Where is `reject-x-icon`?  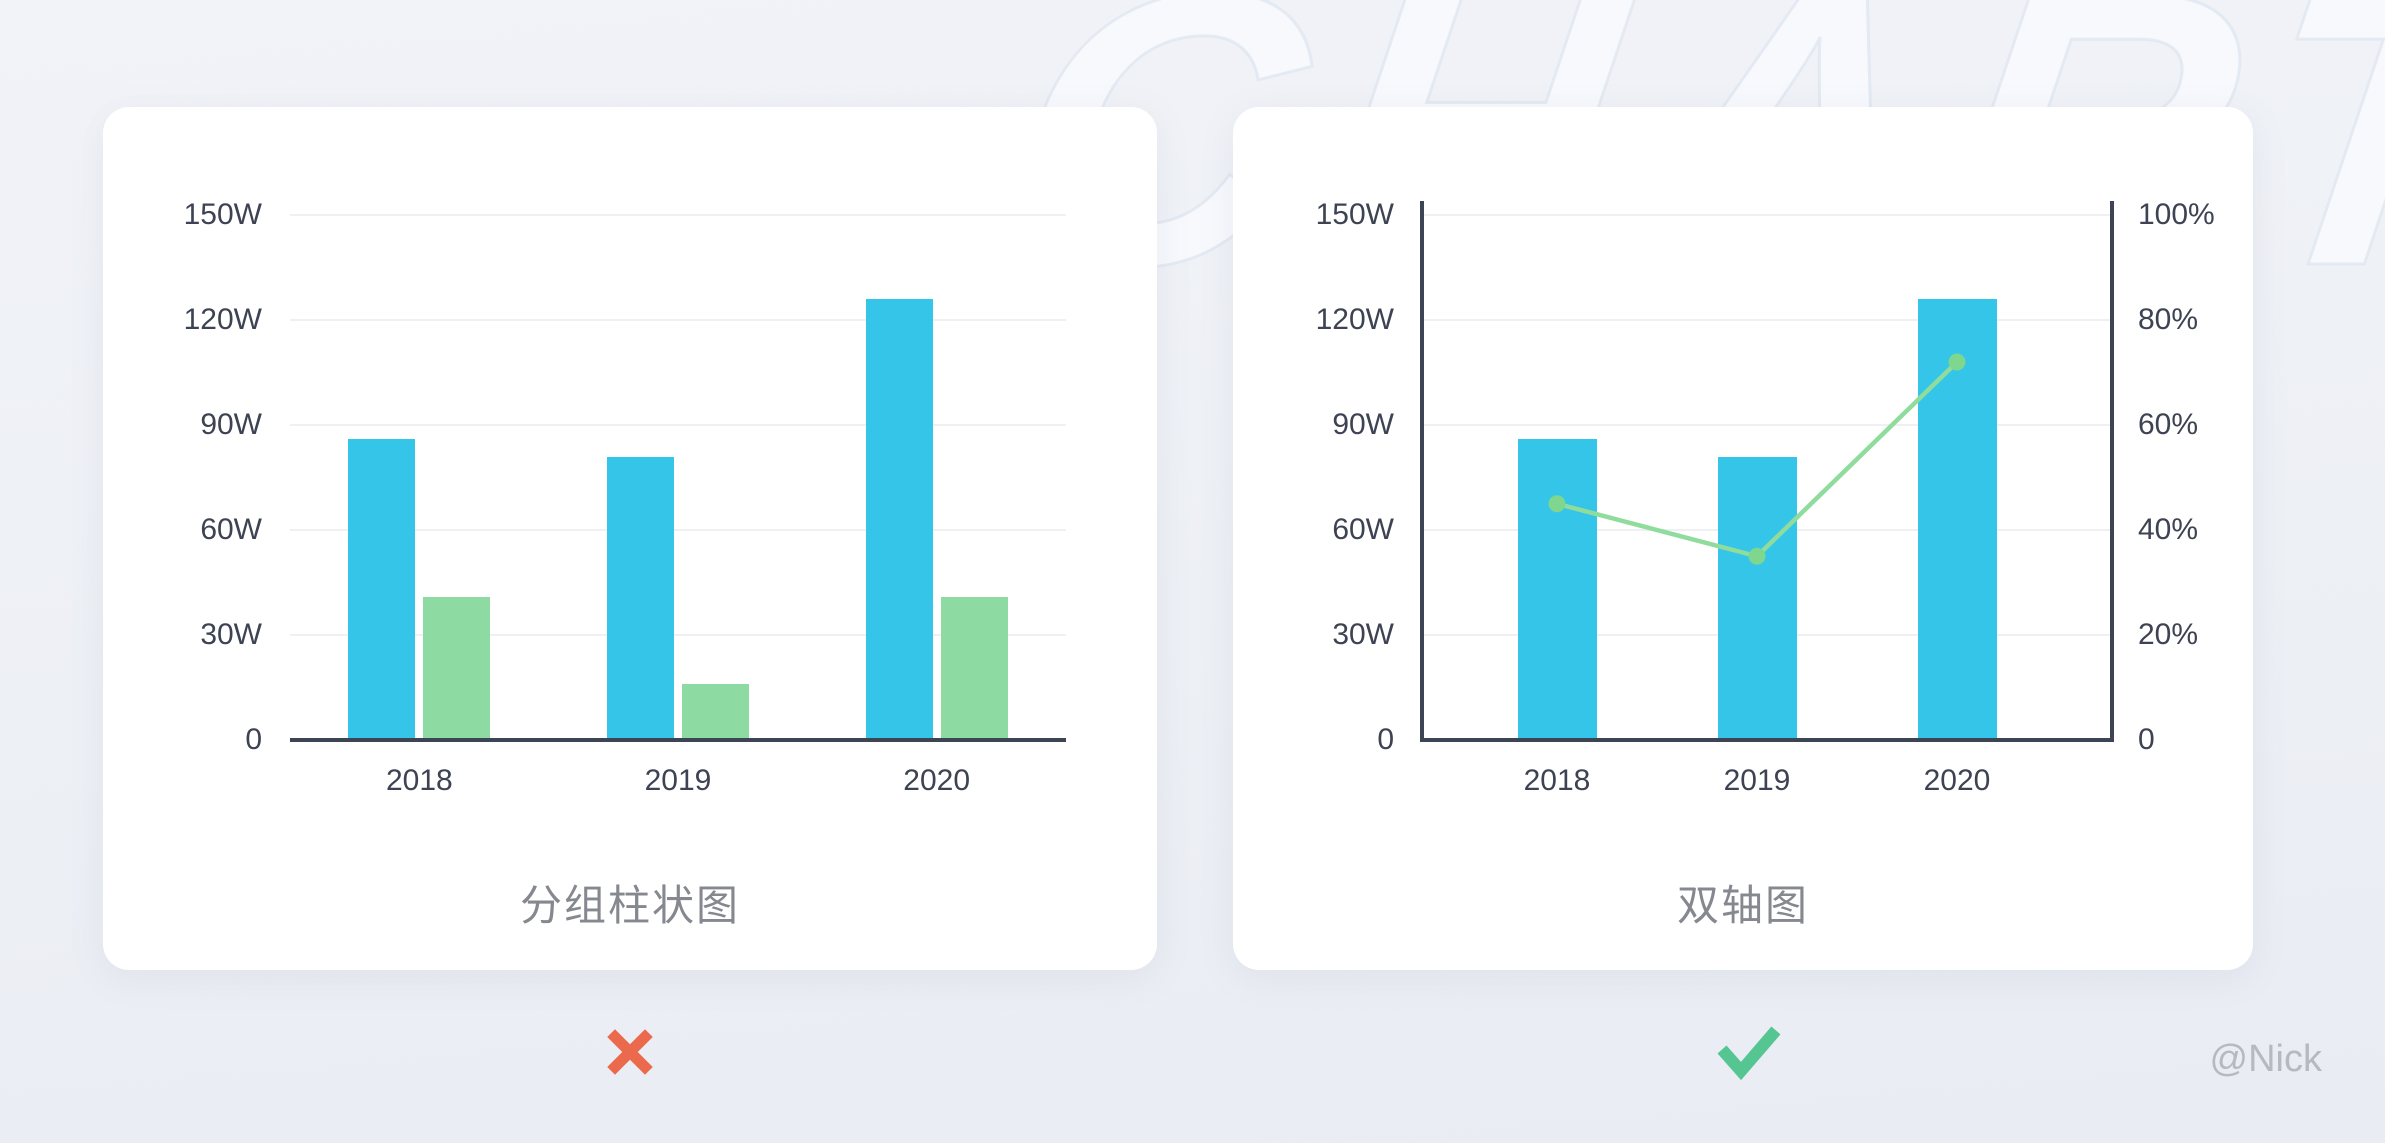 reject-x-icon is located at coordinates (630, 1054).